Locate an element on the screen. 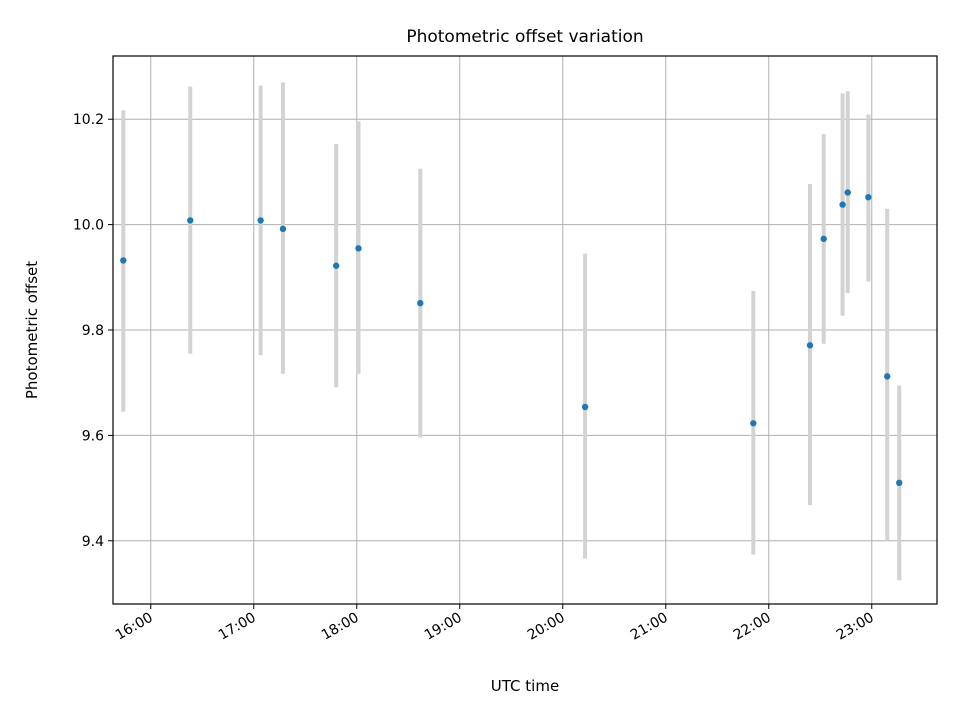 The image size is (960, 720). y-axis-title: Photometric offset is located at coordinates (32, 330).